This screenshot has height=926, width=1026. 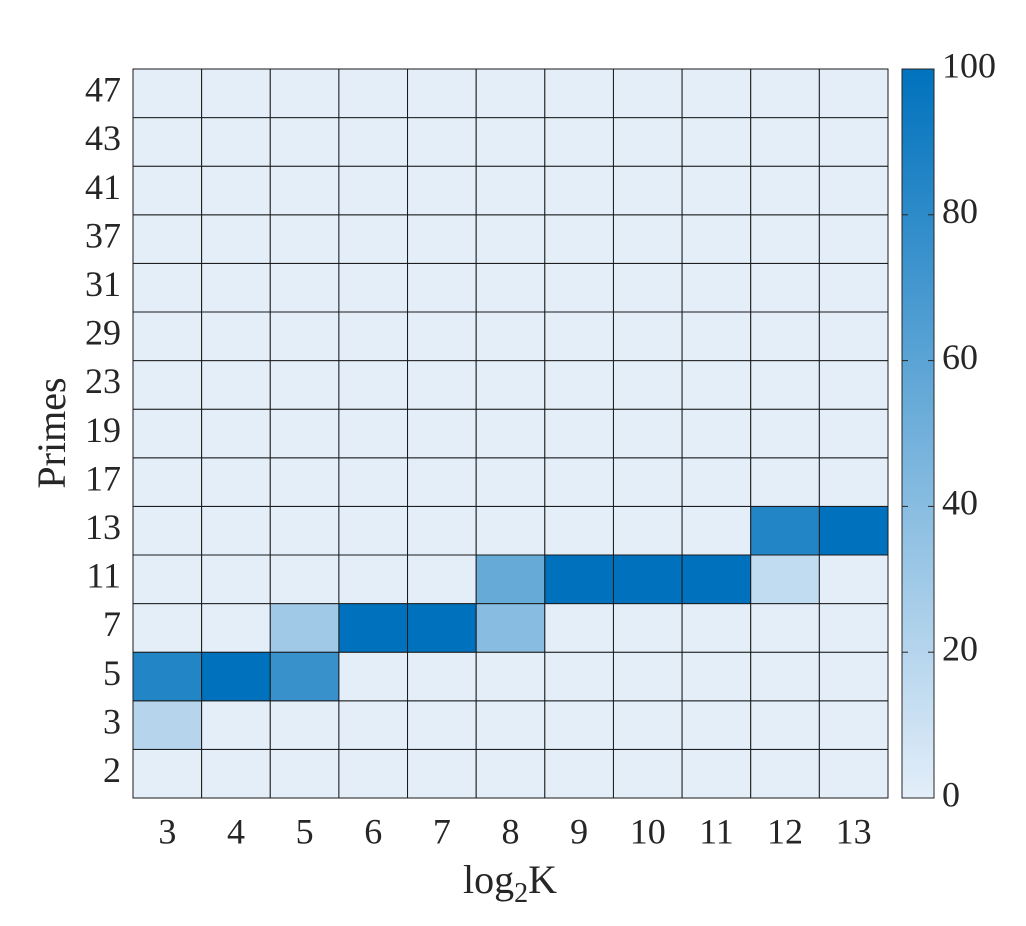 What do you see at coordinates (951, 794) in the screenshot?
I see `colorbar-tick-label: 0` at bounding box center [951, 794].